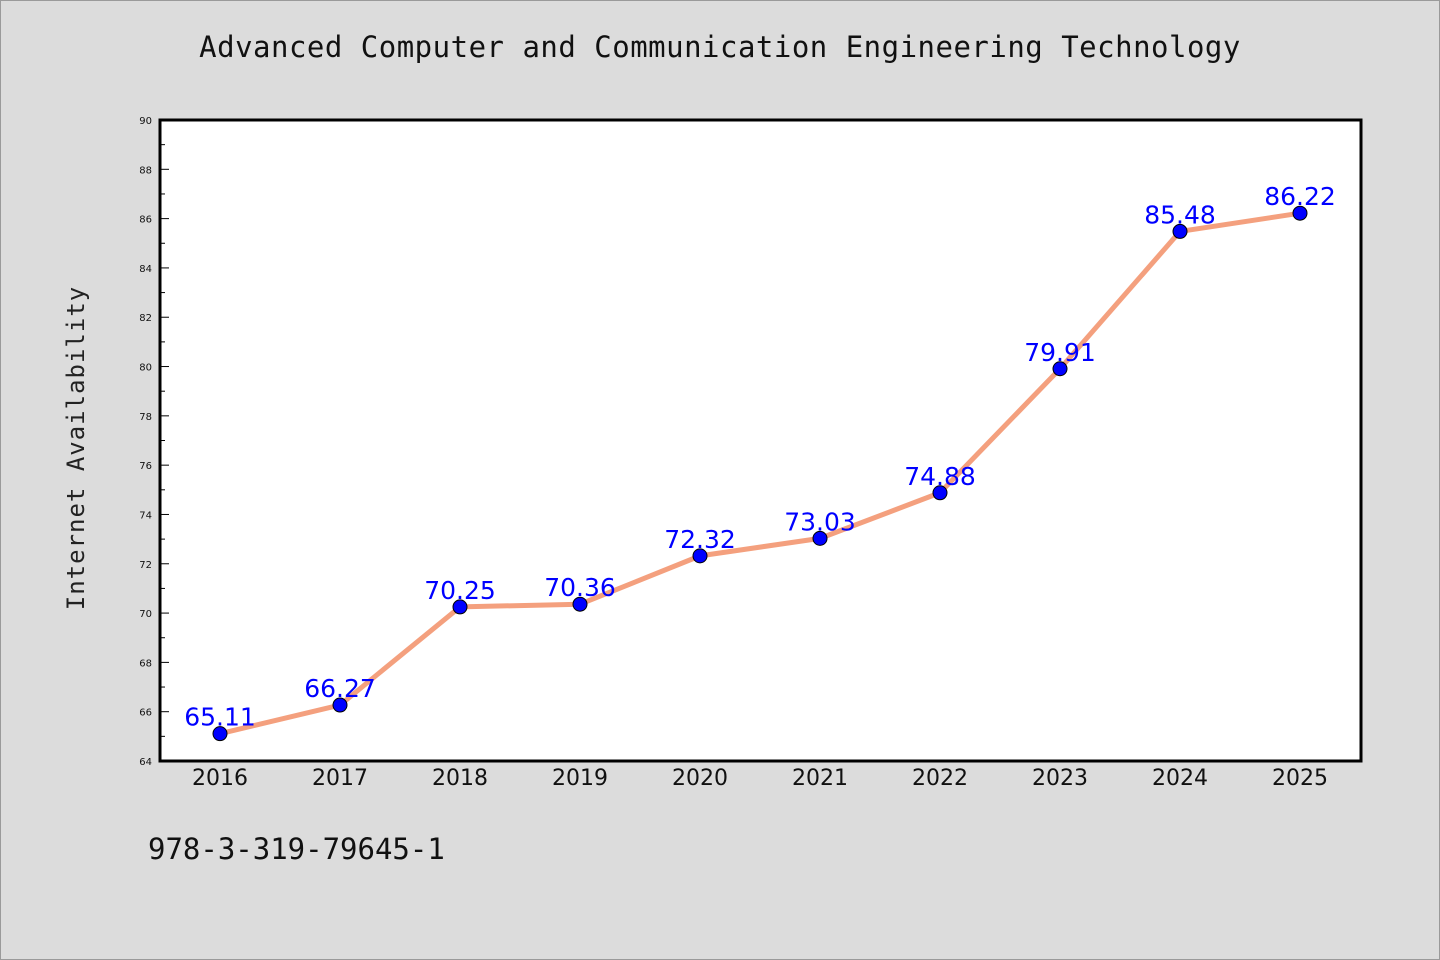 The height and width of the screenshot is (960, 1440). Describe the element at coordinates (220, 778) in the screenshot. I see `x-tick-label: 2016` at that location.